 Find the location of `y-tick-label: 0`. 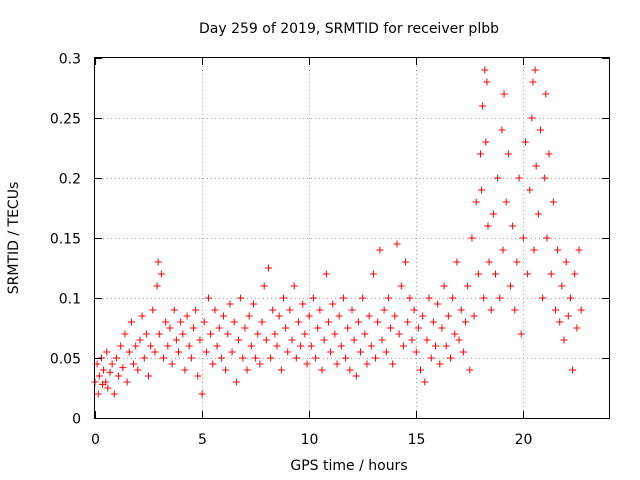

y-tick-label: 0 is located at coordinates (76, 420).